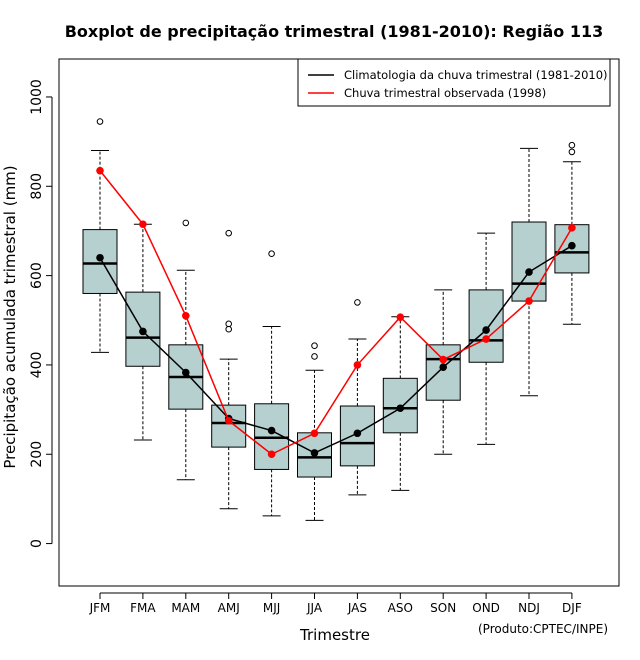 The width and height of the screenshot is (640, 660). I want to click on point-climatology-JAS, so click(357, 433).